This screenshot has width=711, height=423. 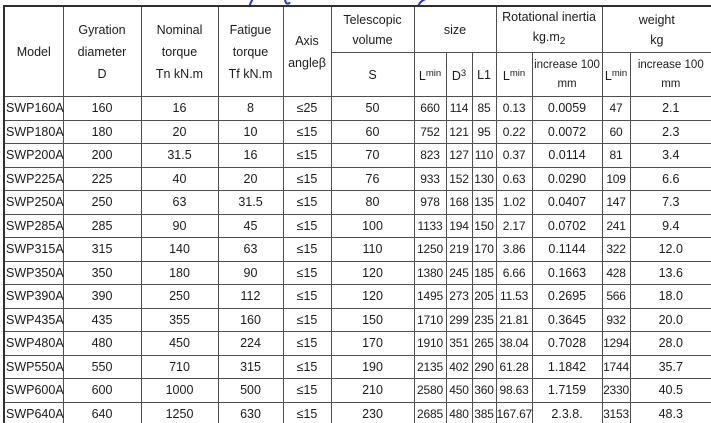 What do you see at coordinates (484, 366) in the screenshot?
I see `cell-size_L1: 290` at bounding box center [484, 366].